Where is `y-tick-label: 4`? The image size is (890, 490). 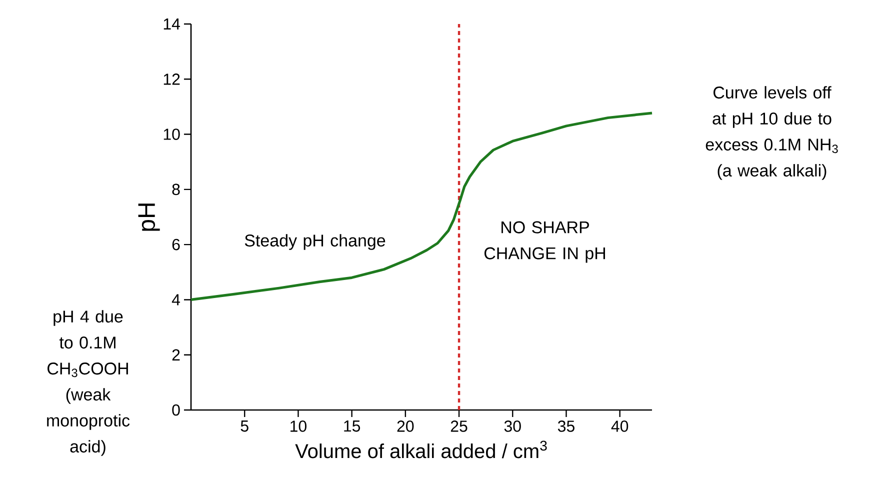 y-tick-label: 4 is located at coordinates (176, 300).